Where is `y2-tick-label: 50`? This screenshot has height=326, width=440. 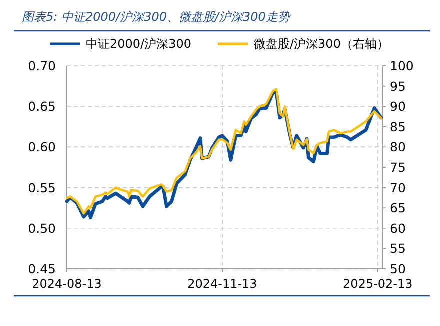 y2-tick-label: 50 is located at coordinates (398, 269).